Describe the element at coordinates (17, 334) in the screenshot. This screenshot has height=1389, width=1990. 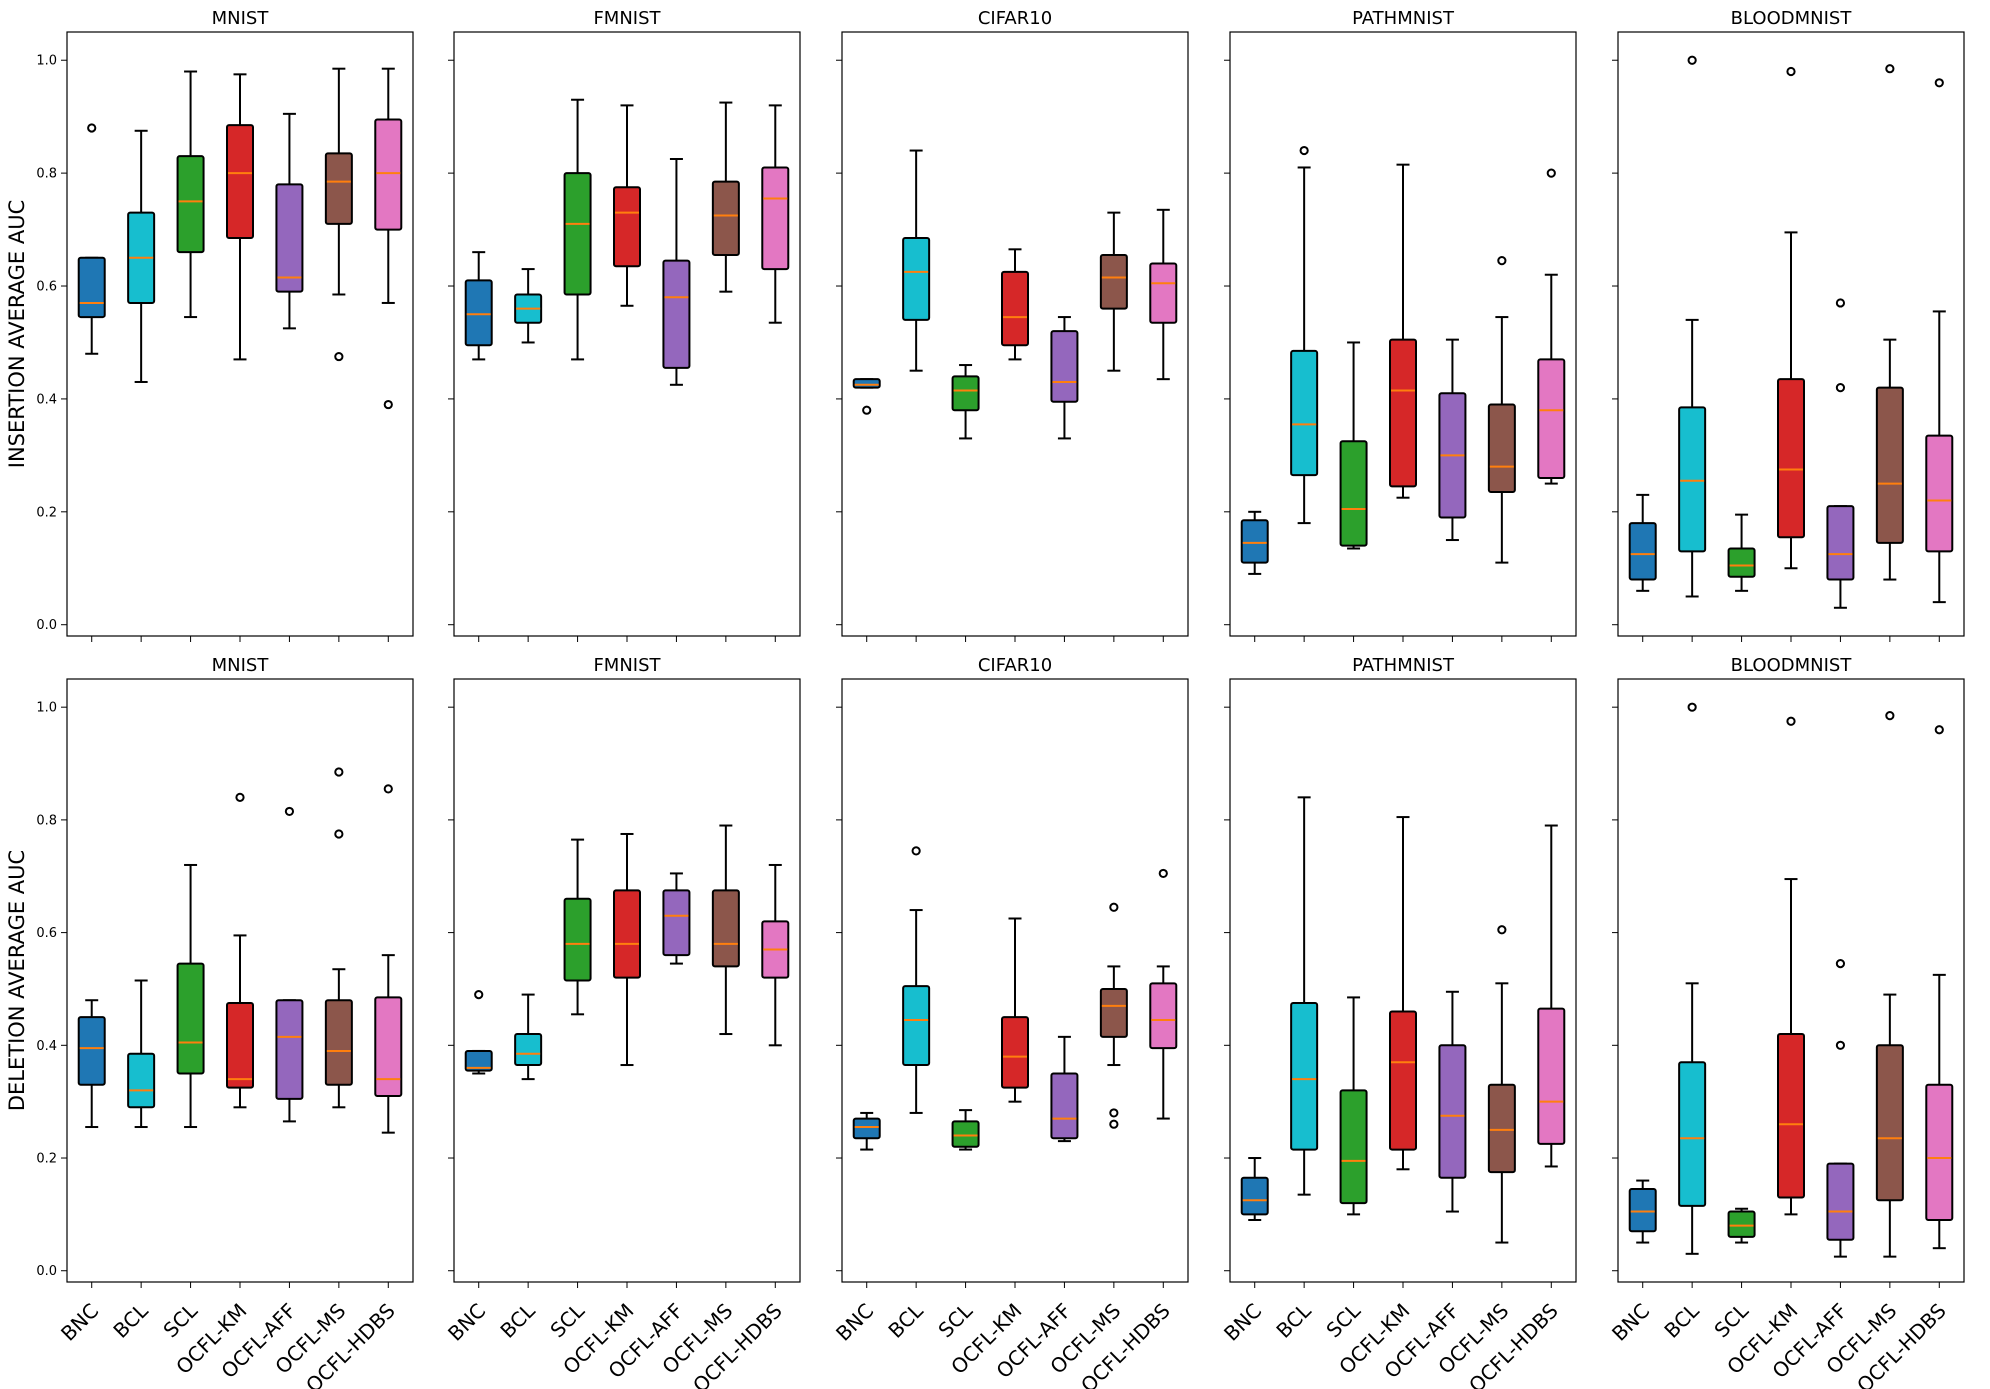
I see `y-axis-label: INSERTION AVERAGE AUC` at that location.